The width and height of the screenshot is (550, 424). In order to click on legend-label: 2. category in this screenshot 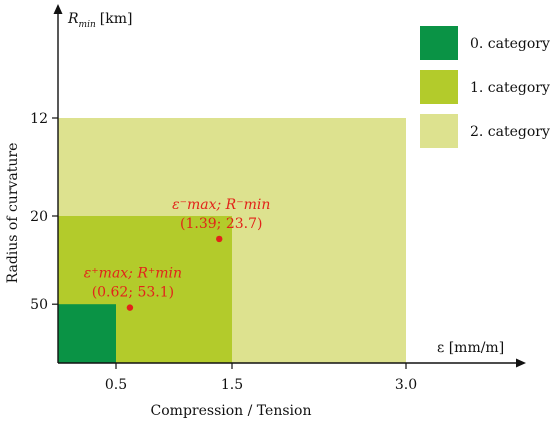, I will do `click(510, 132)`.